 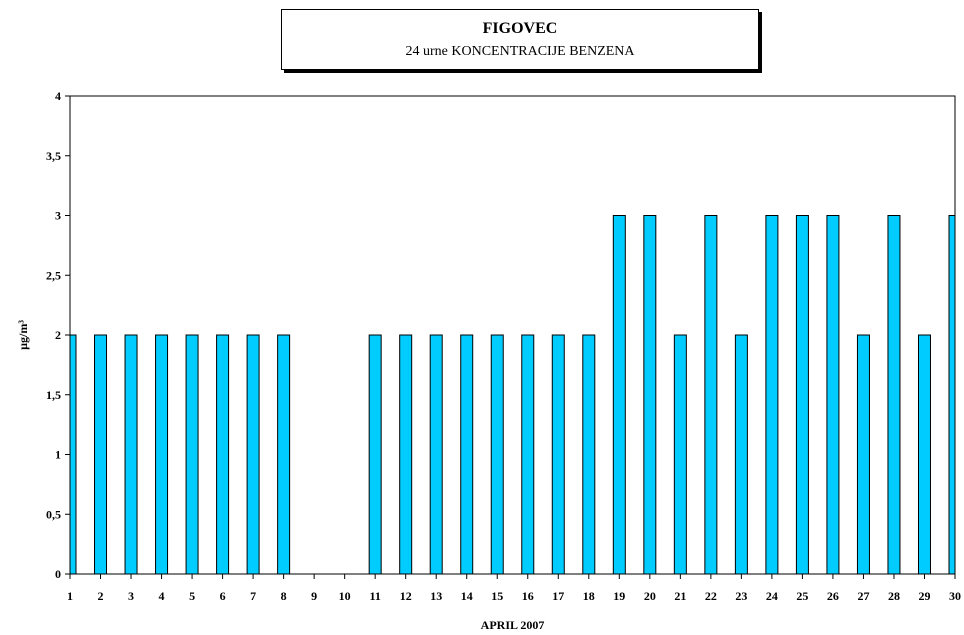 What do you see at coordinates (924, 596) in the screenshot?
I see `x-tick-label: 29` at bounding box center [924, 596].